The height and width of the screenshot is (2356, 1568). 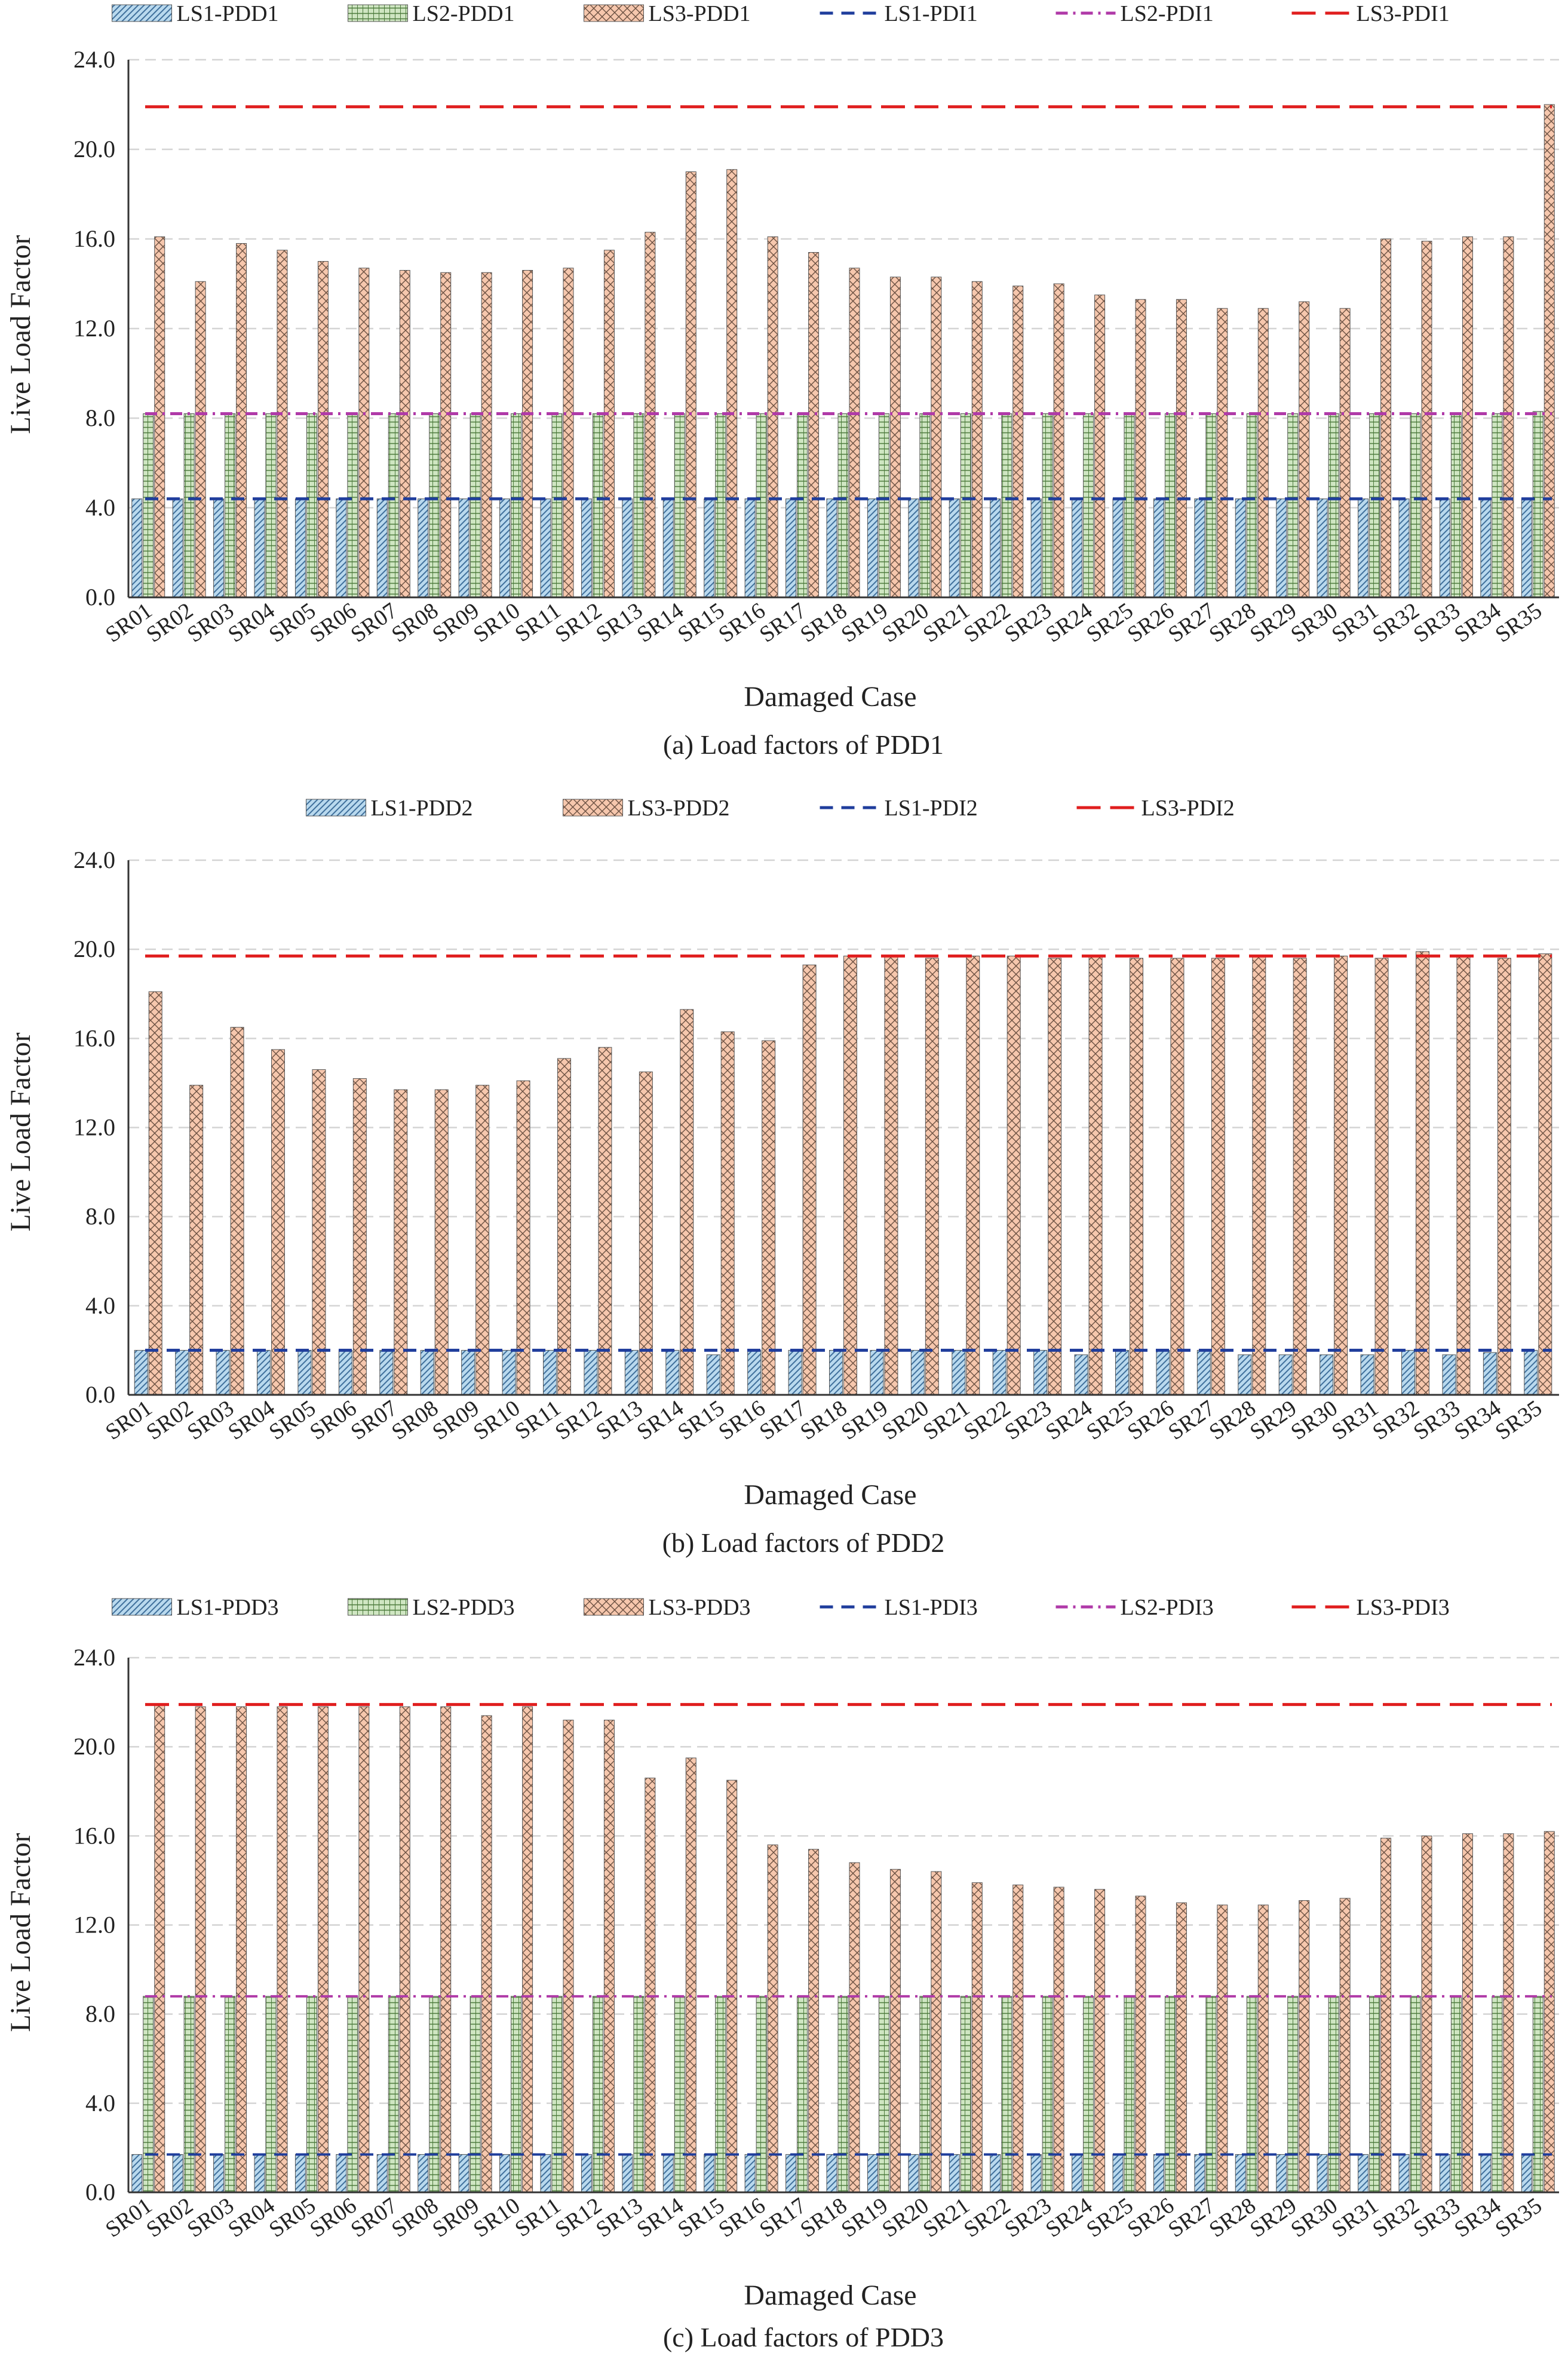 I want to click on legend-swatch-ls1-pdd3, so click(x=142, y=1607).